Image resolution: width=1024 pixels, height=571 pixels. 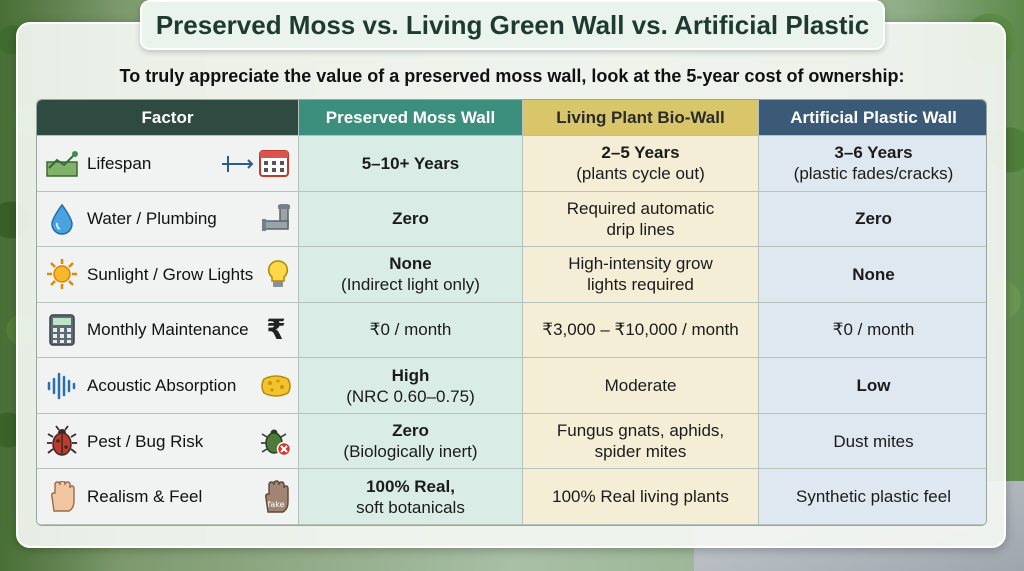 What do you see at coordinates (62, 386) in the screenshot?
I see `sound-wave-icon` at bounding box center [62, 386].